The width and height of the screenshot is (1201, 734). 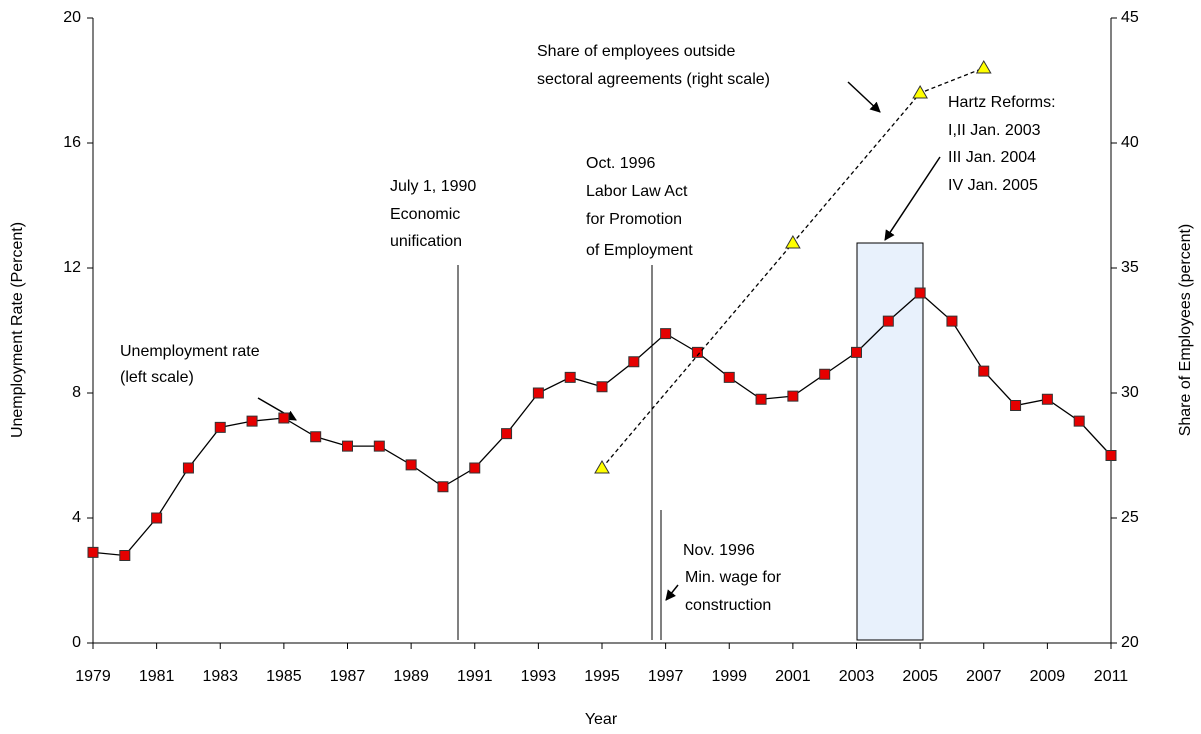 I want to click on annotation: I,II Jan. 2003, so click(x=994, y=130).